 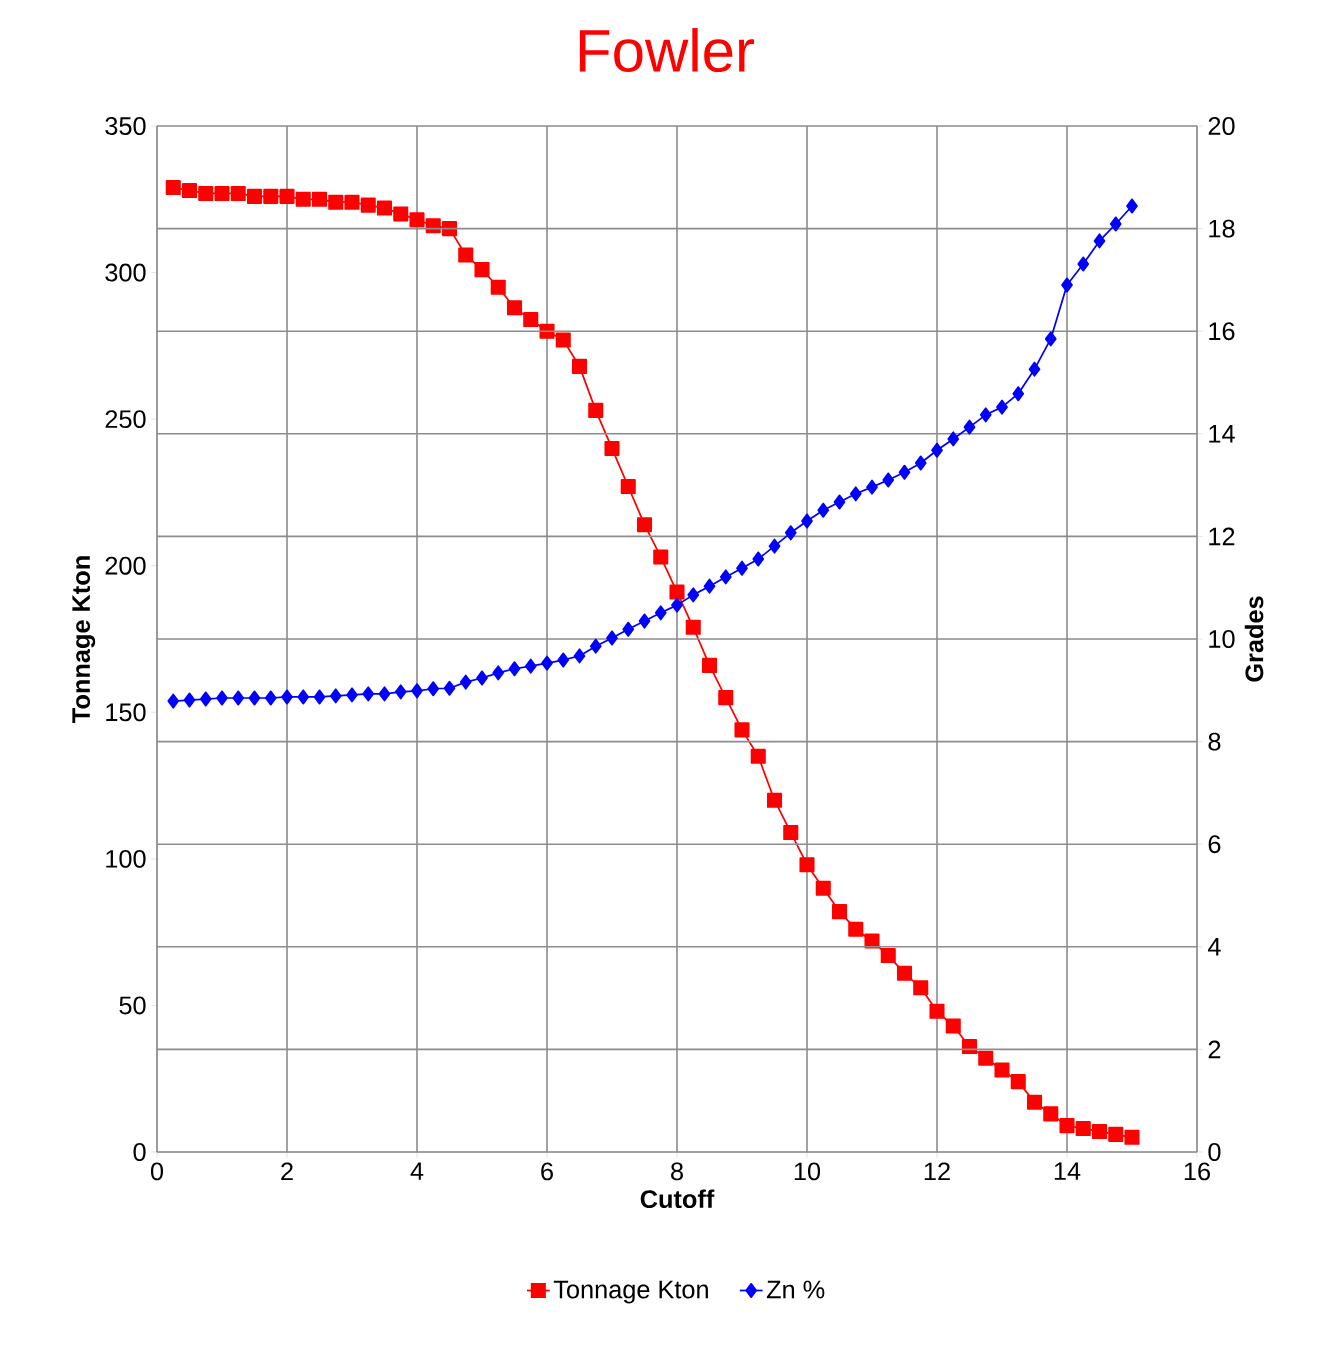 What do you see at coordinates (1214, 947) in the screenshot?
I see `y2-tick-label: 4` at bounding box center [1214, 947].